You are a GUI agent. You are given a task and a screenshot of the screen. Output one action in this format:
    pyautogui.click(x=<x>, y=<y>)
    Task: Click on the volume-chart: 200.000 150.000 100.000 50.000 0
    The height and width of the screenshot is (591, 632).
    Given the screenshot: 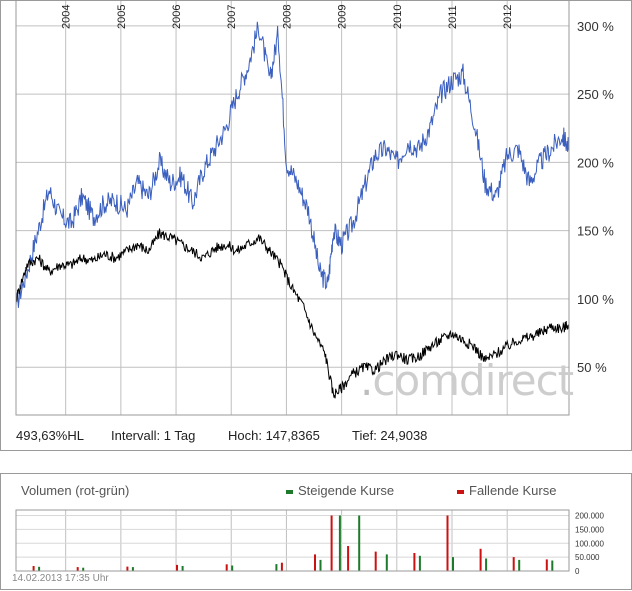 What is the action you would take?
    pyautogui.click(x=309, y=542)
    